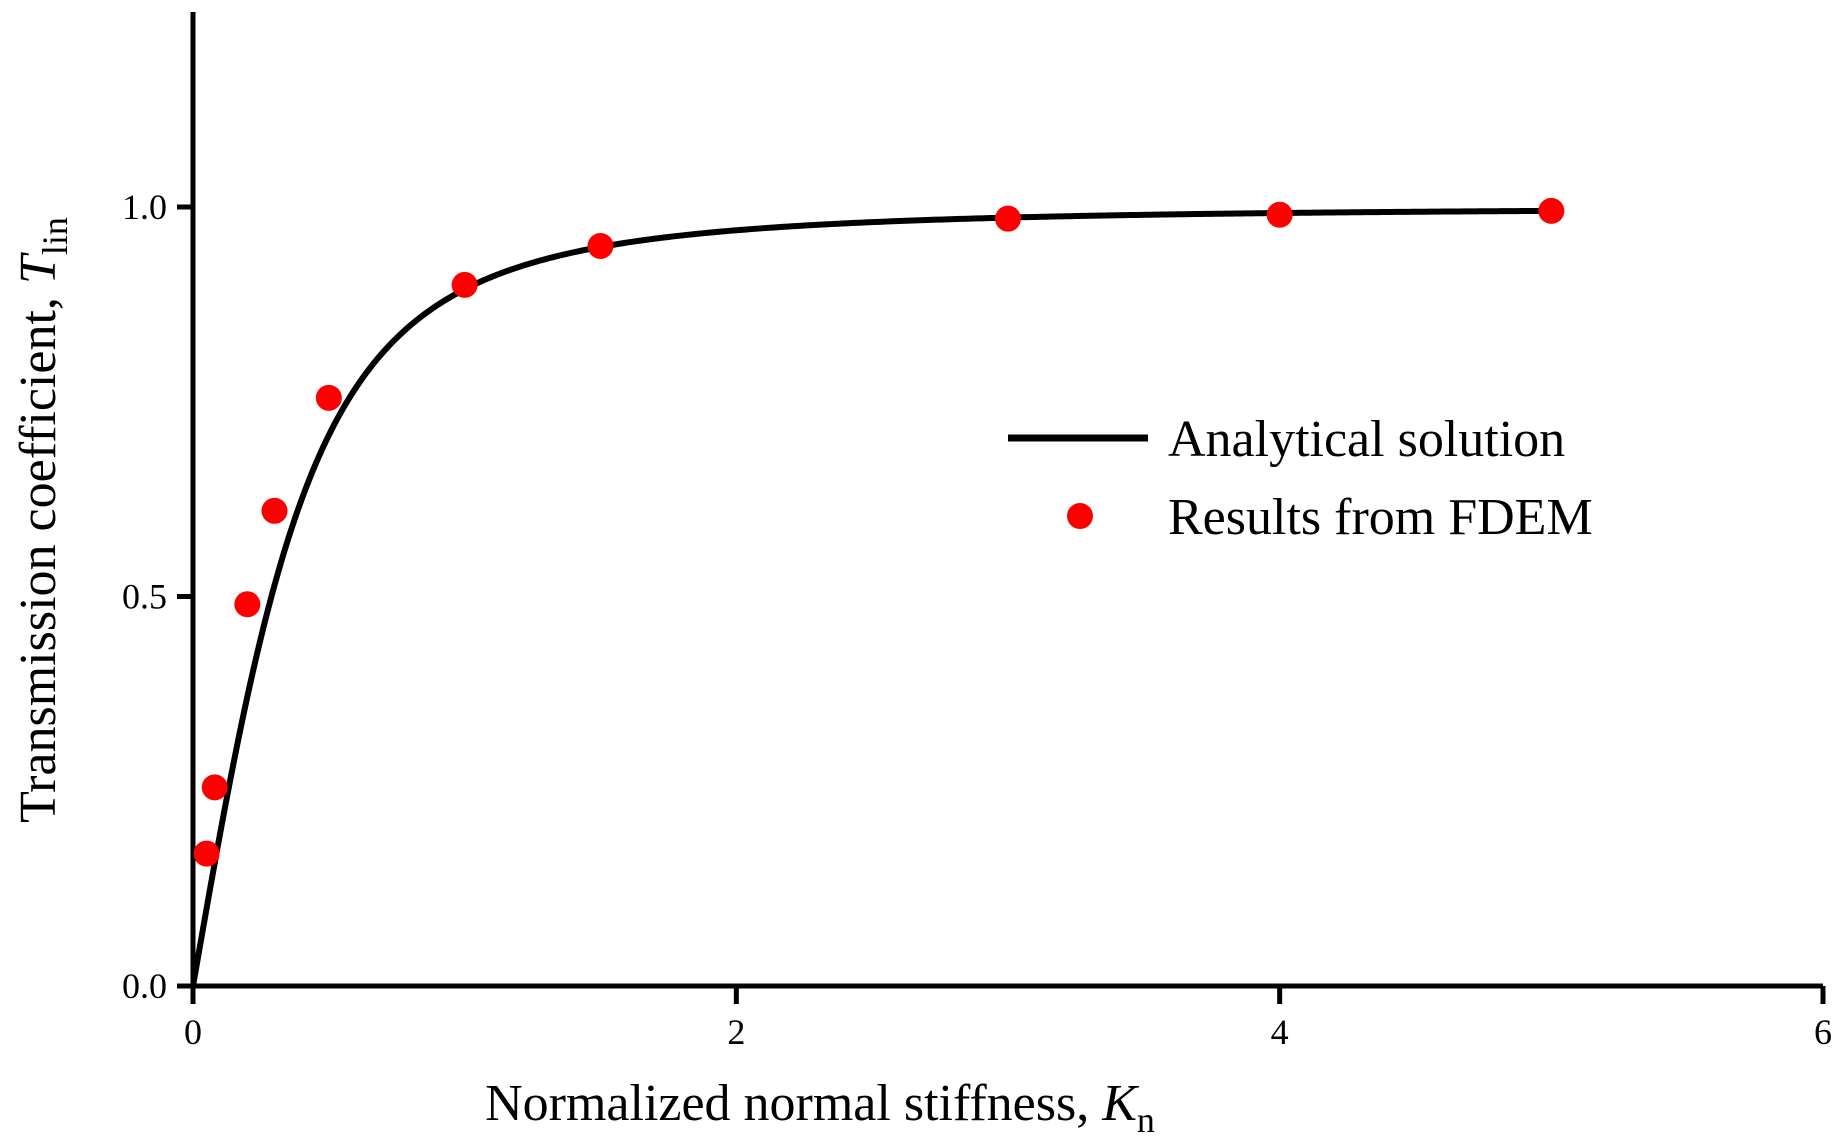  Describe the element at coordinates (820, 1107) in the screenshot. I see `x-axis-title: Normalized normal stiffness, Kn` at that location.